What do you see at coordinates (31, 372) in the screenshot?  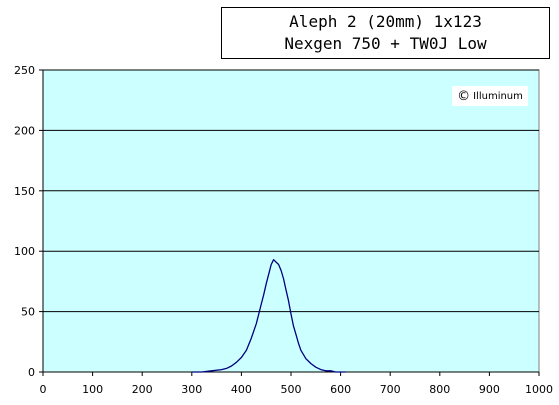 I see `y-tick-label-0: 0` at bounding box center [31, 372].